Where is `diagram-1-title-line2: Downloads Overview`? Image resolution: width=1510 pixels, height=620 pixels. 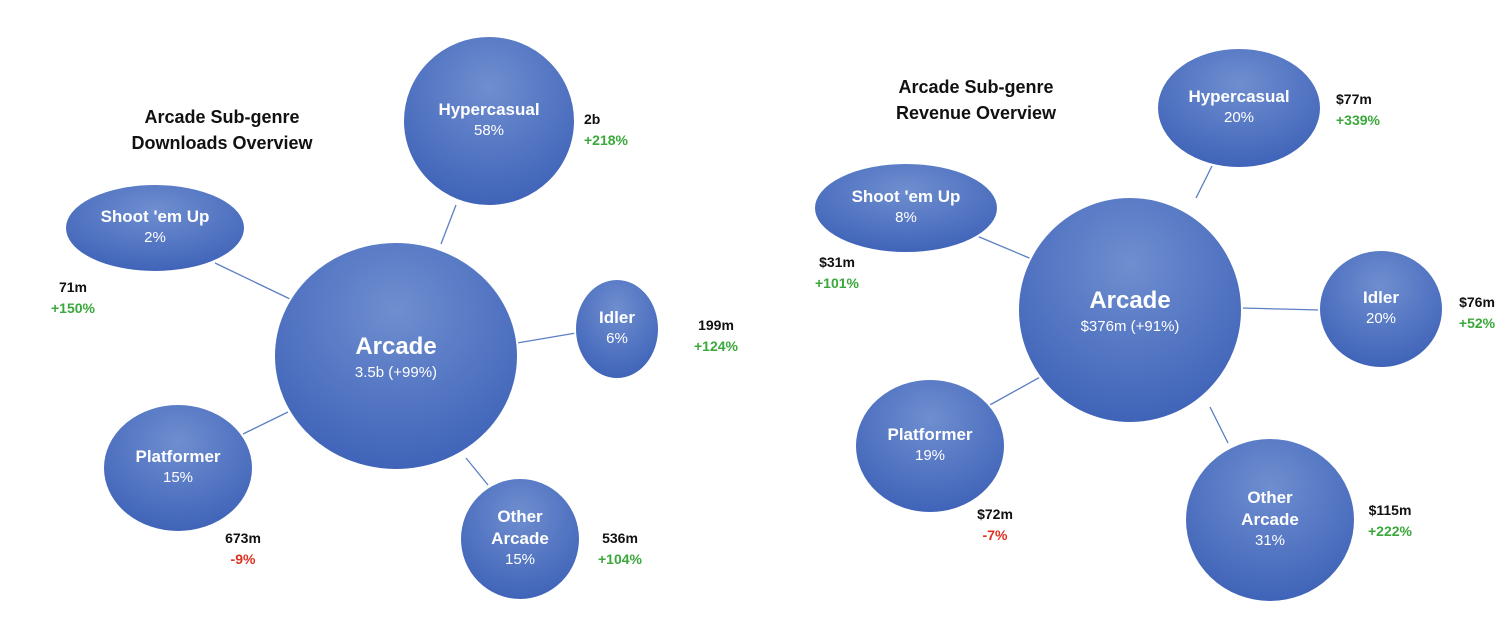
diagram-1-title-line2: Downloads Overview is located at coordinates (222, 143).